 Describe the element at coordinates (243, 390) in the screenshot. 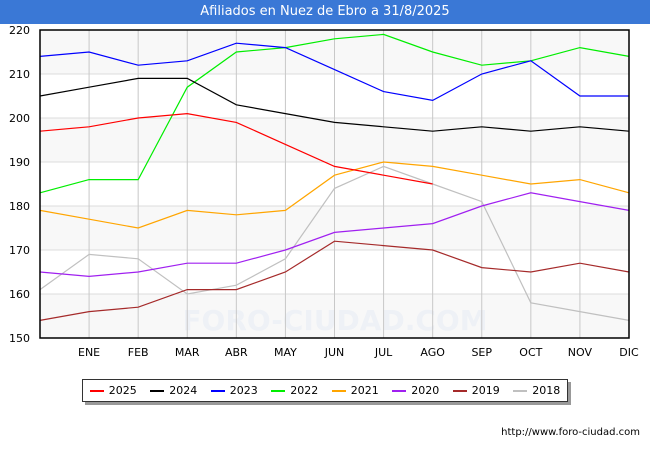

I see `legend-label: 2023` at that location.